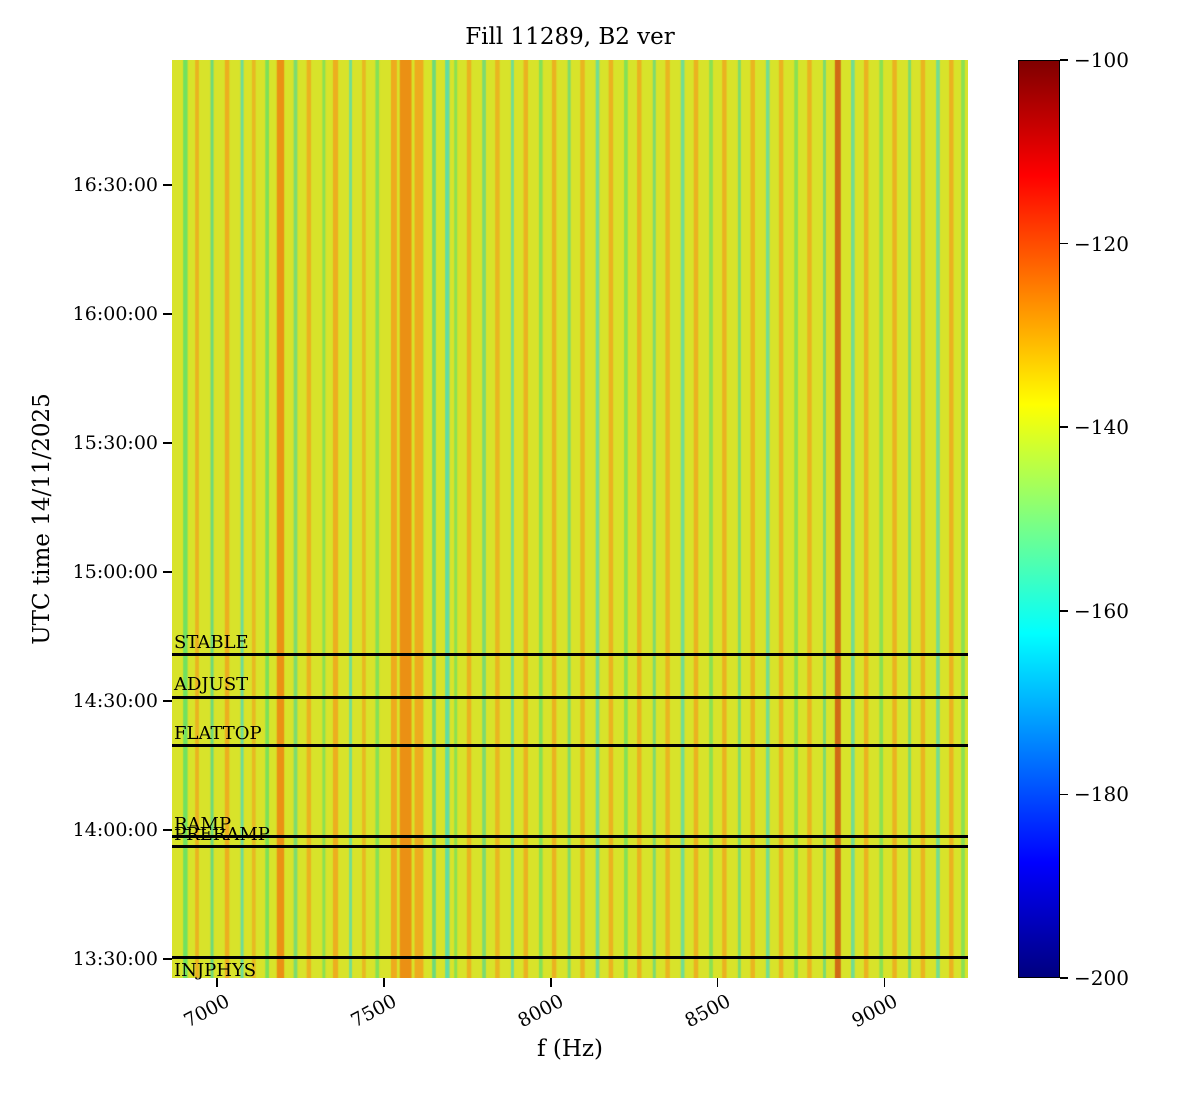 This screenshot has width=1200, height=1100. I want to click on x-tick-label: 8500, so click(707, 1011).